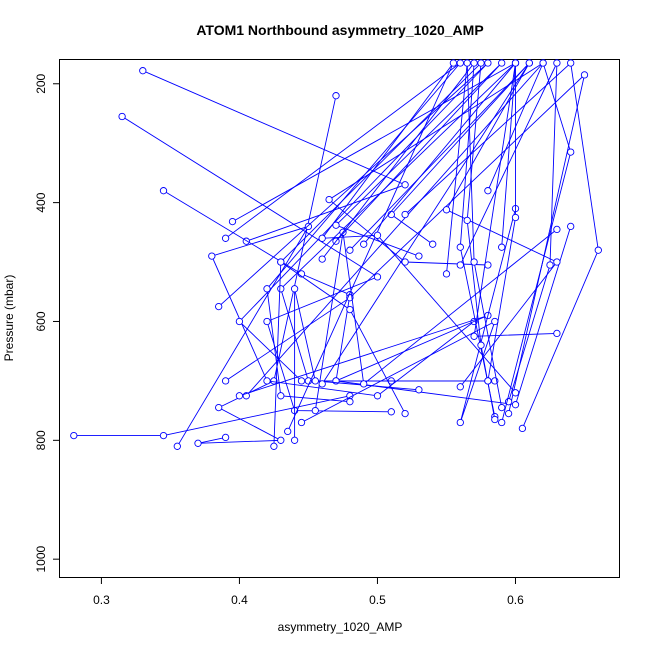  I want to click on x-tick-label: 0.3, so click(101, 600).